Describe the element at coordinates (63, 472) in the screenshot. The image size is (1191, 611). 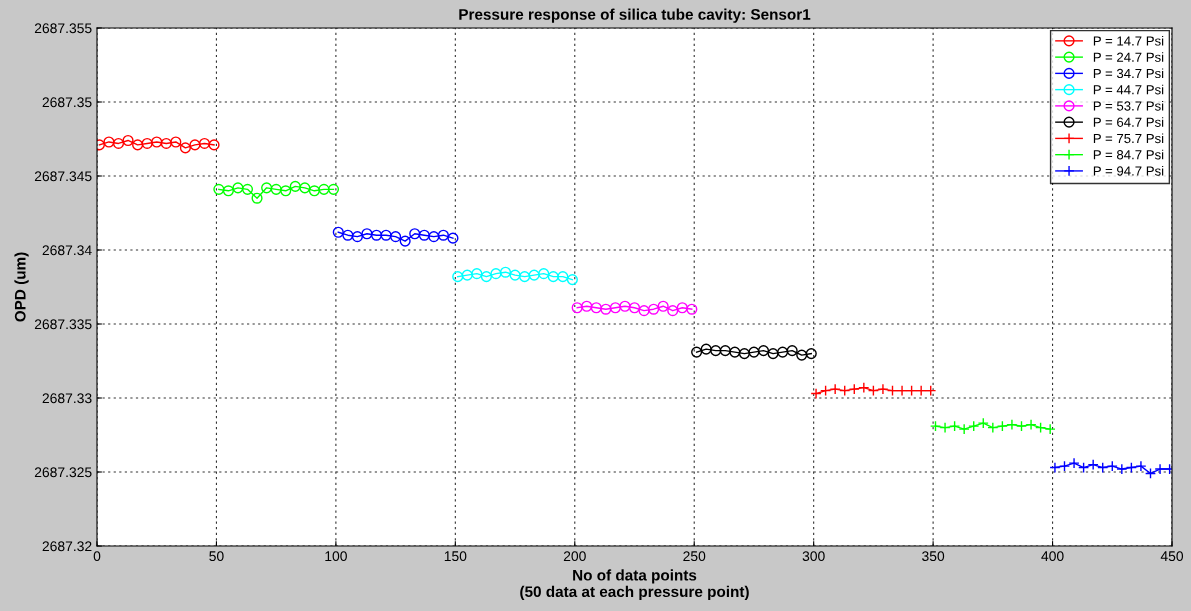
I see `y-tick-label: 2687.325` at that location.